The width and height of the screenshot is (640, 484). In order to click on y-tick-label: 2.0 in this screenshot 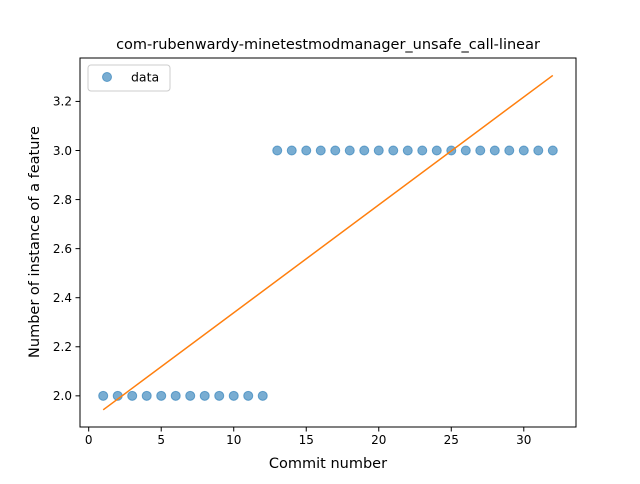, I will do `click(62, 396)`.